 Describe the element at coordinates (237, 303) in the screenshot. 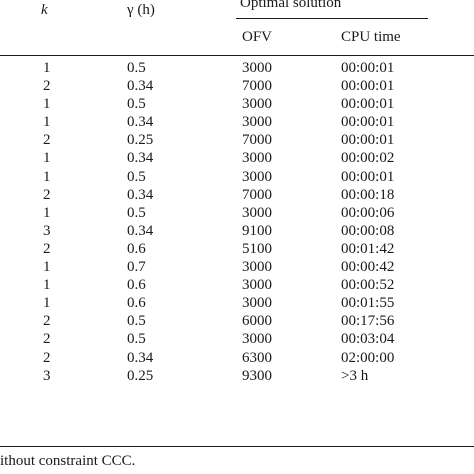

I see `table-row: 1 0.6 3000 00:01:55` at that location.